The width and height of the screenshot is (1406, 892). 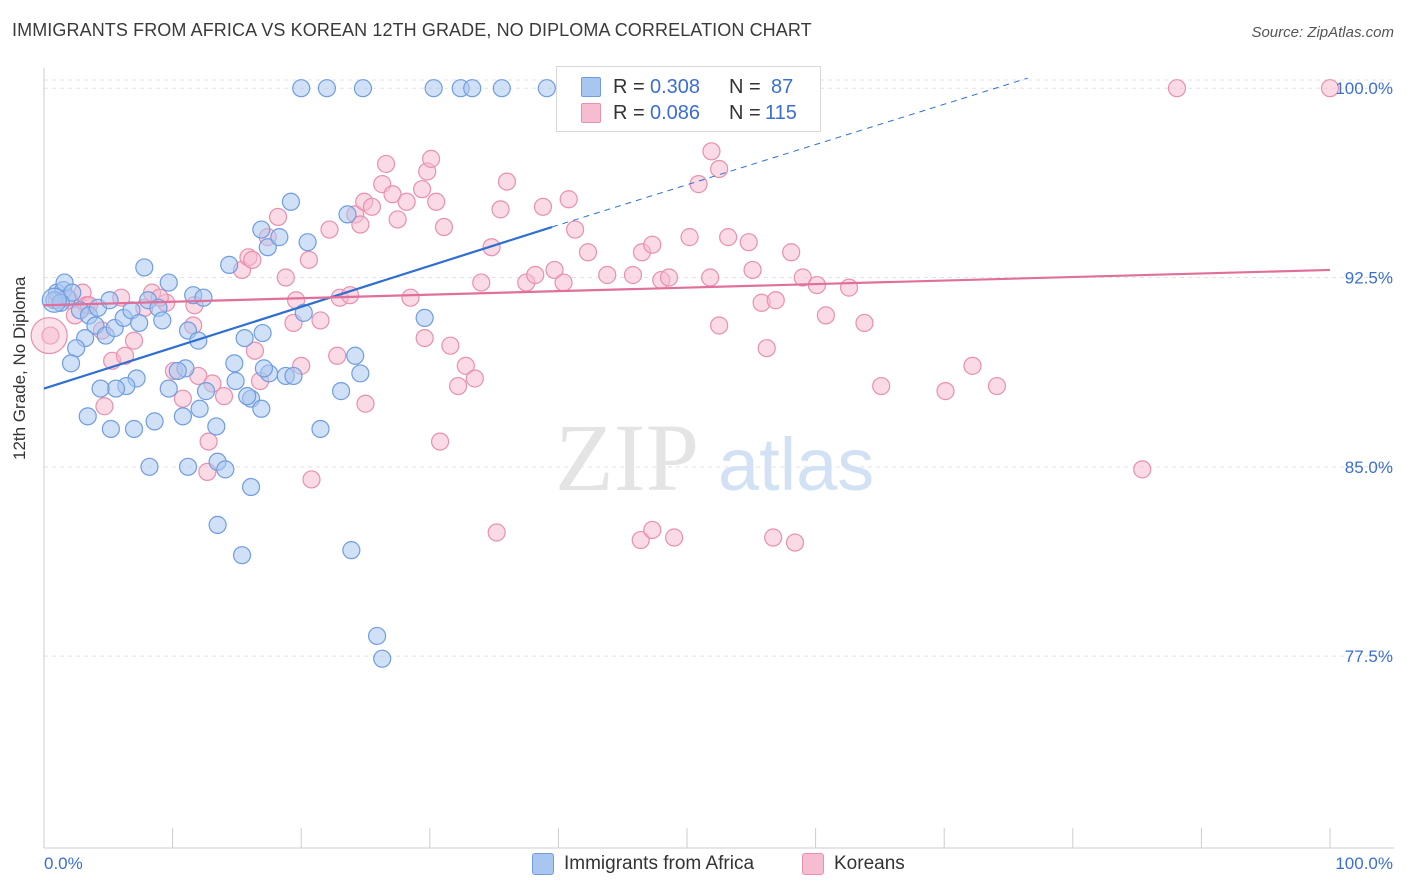 What do you see at coordinates (869, 863) in the screenshot?
I see `bottom-legend-label-koreans: Koreans` at bounding box center [869, 863].